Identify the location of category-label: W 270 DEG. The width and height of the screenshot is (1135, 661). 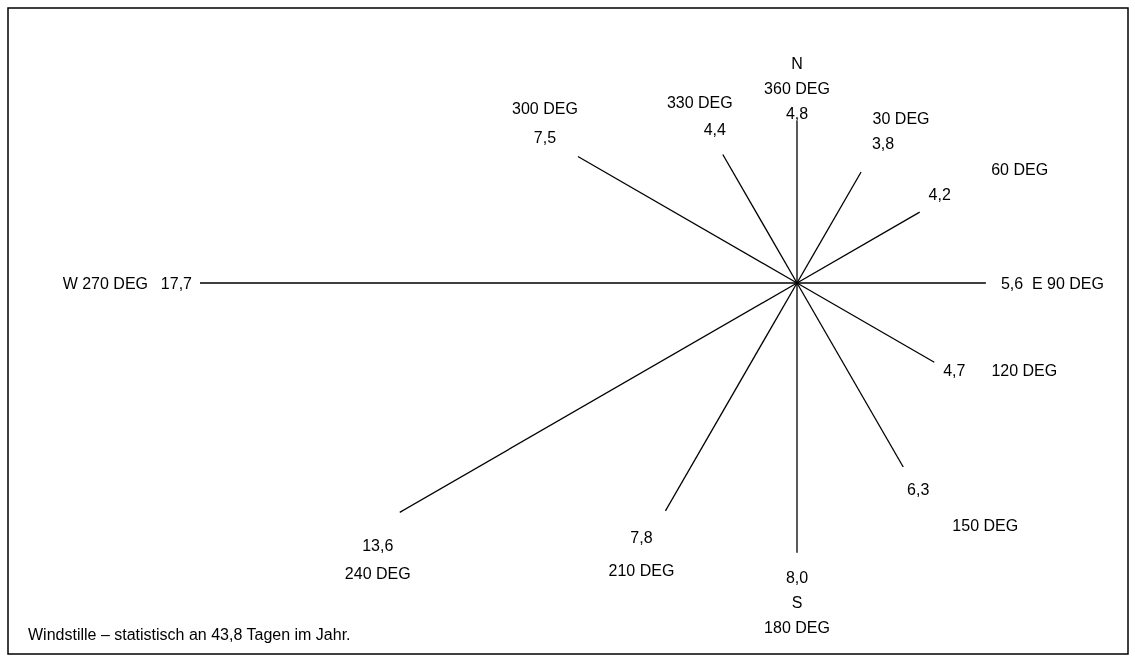
(105, 283).